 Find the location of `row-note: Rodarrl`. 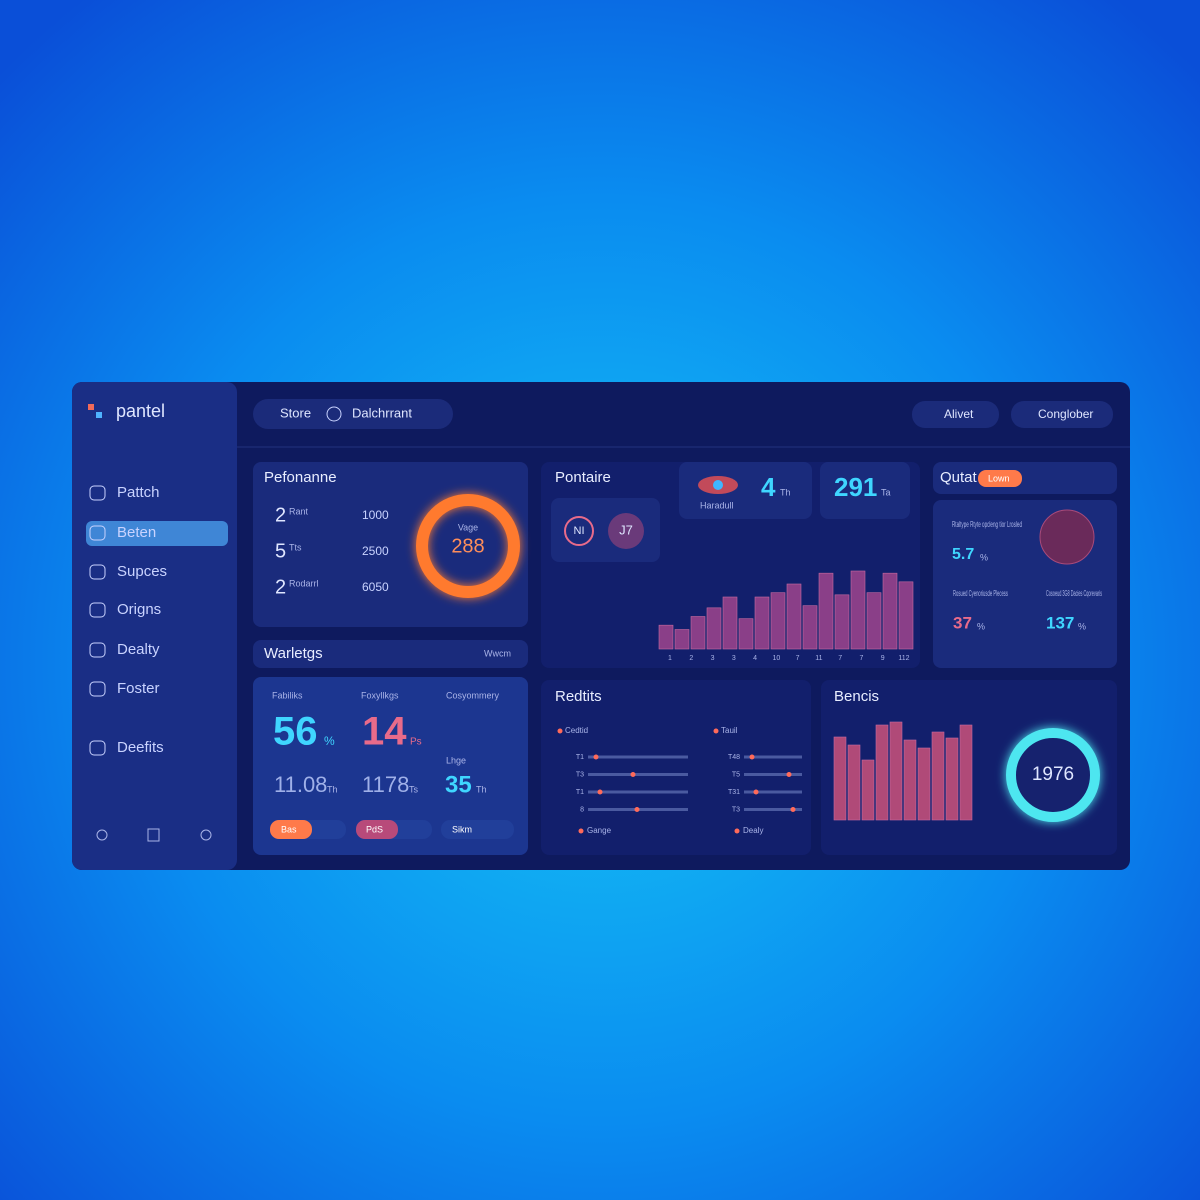

row-note: Rodarrl is located at coordinates (304, 583).